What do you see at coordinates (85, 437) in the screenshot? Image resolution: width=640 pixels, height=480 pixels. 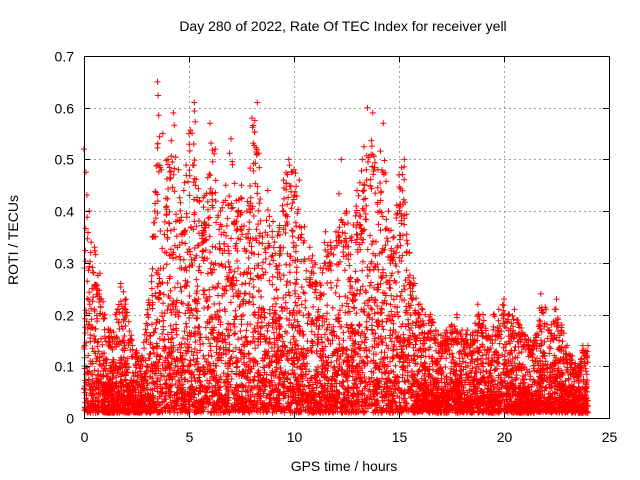 I see `x-tick-label: 0` at bounding box center [85, 437].